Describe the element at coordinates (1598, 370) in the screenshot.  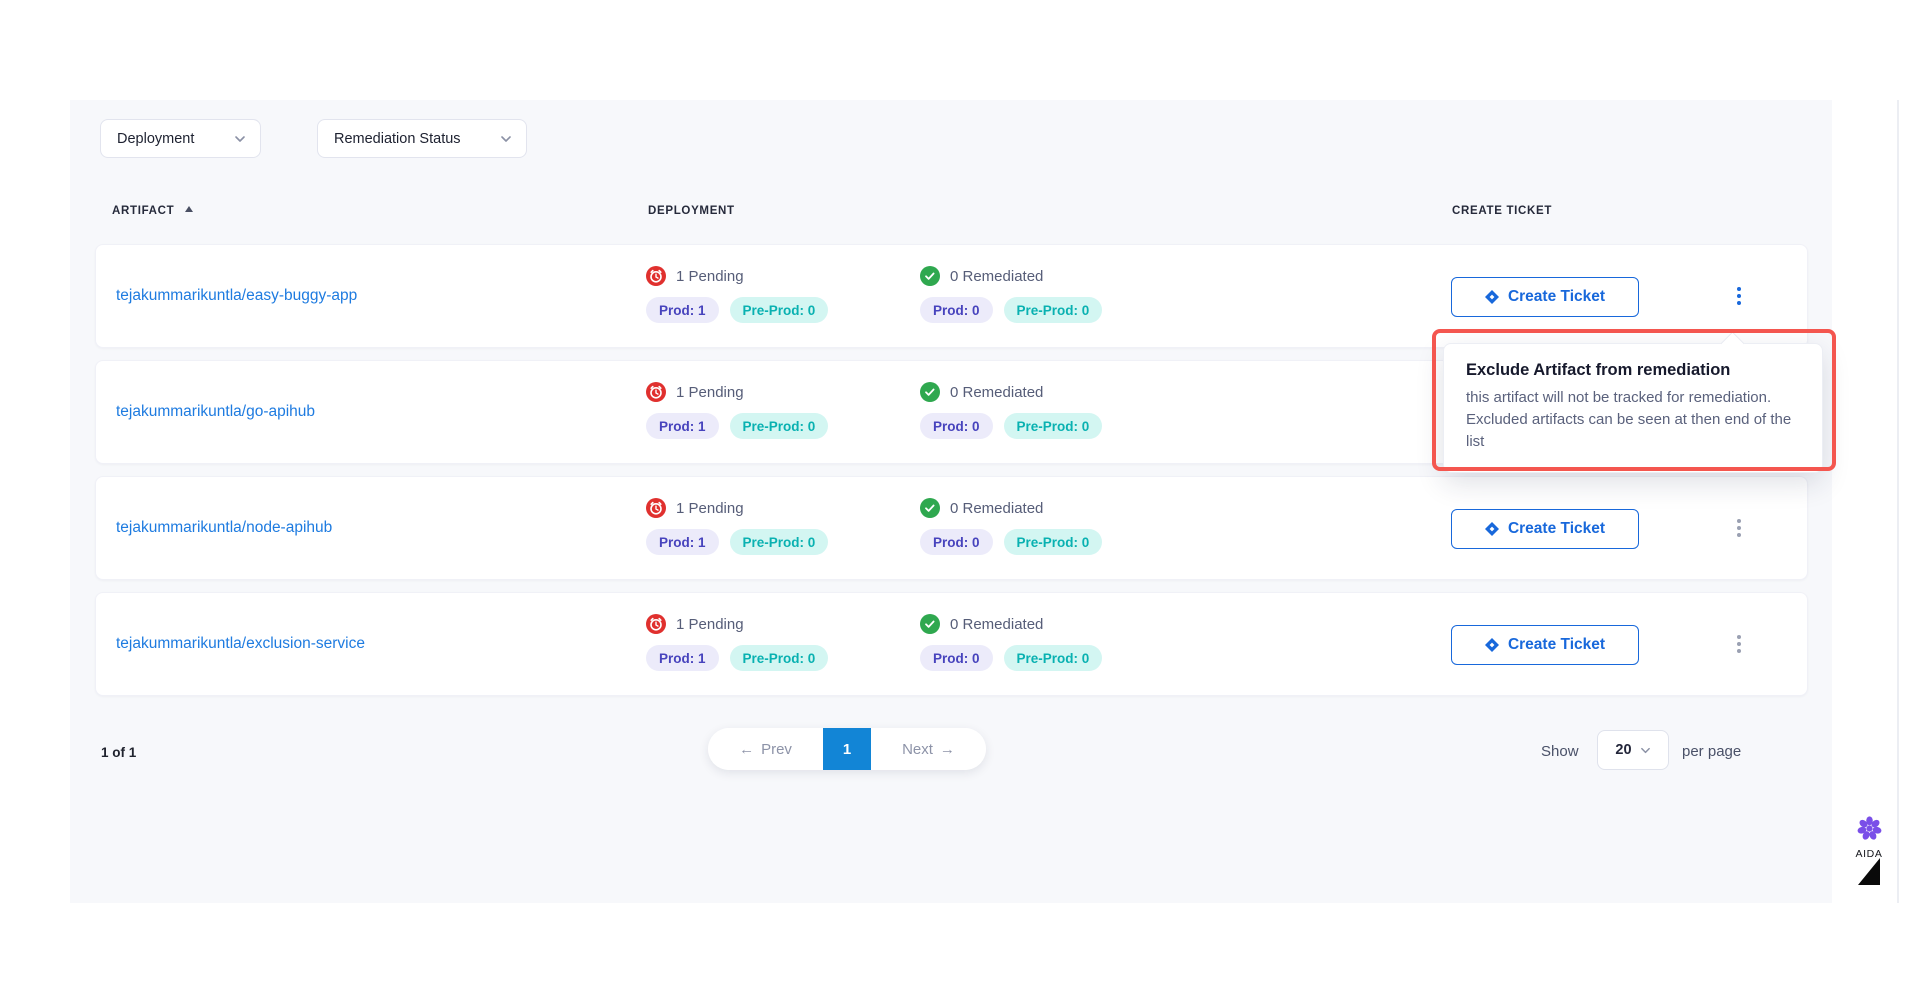
I see `tooltip-title: Exclude Artifact from remediation` at that location.